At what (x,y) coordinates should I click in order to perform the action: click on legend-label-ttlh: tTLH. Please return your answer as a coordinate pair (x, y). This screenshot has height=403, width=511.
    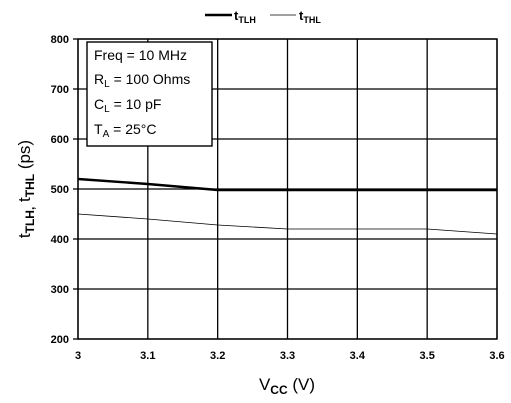
    Looking at the image, I should click on (245, 16).